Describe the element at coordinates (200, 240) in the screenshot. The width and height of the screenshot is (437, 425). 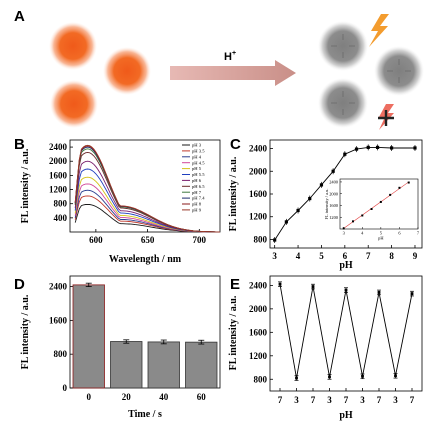
I see `panel-b-x-tick-label: 700` at that location.